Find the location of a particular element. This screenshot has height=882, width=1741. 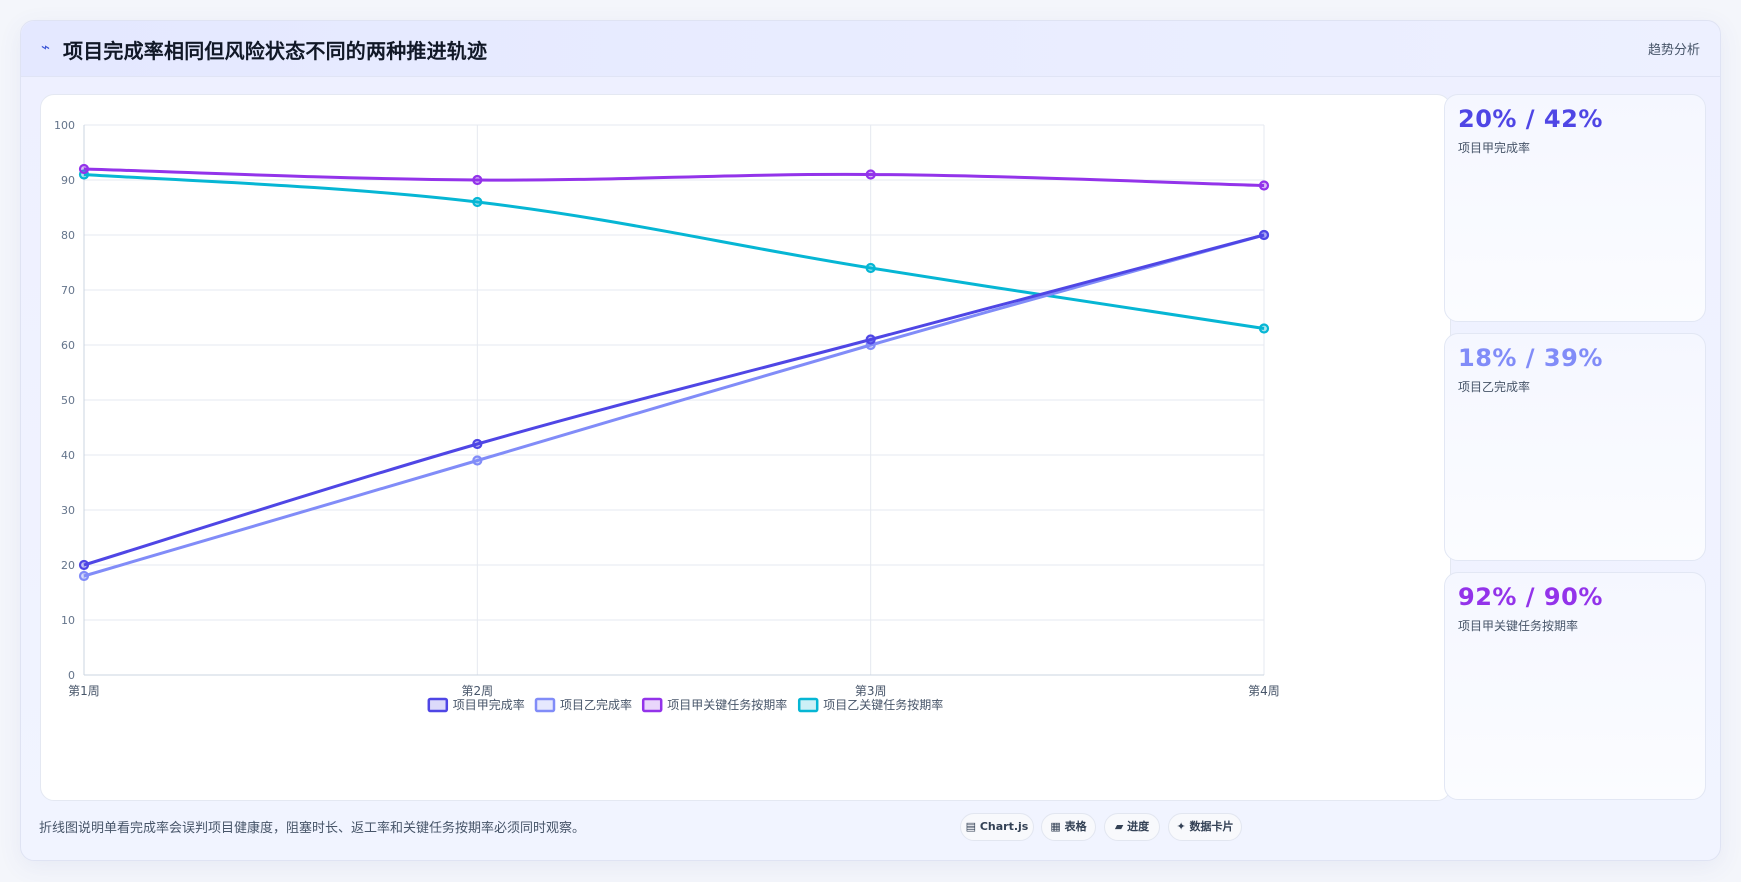

metric-value: 20% / 42% is located at coordinates (1530, 119).